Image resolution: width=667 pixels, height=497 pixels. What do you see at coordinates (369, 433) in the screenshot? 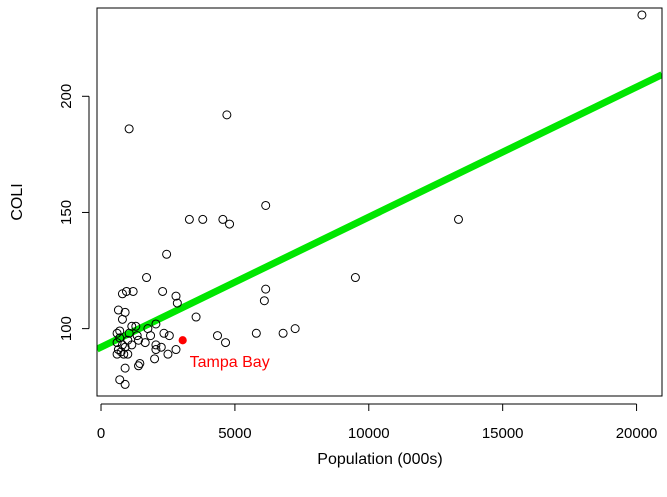
I see `x-tick-label: 10000` at bounding box center [369, 433].